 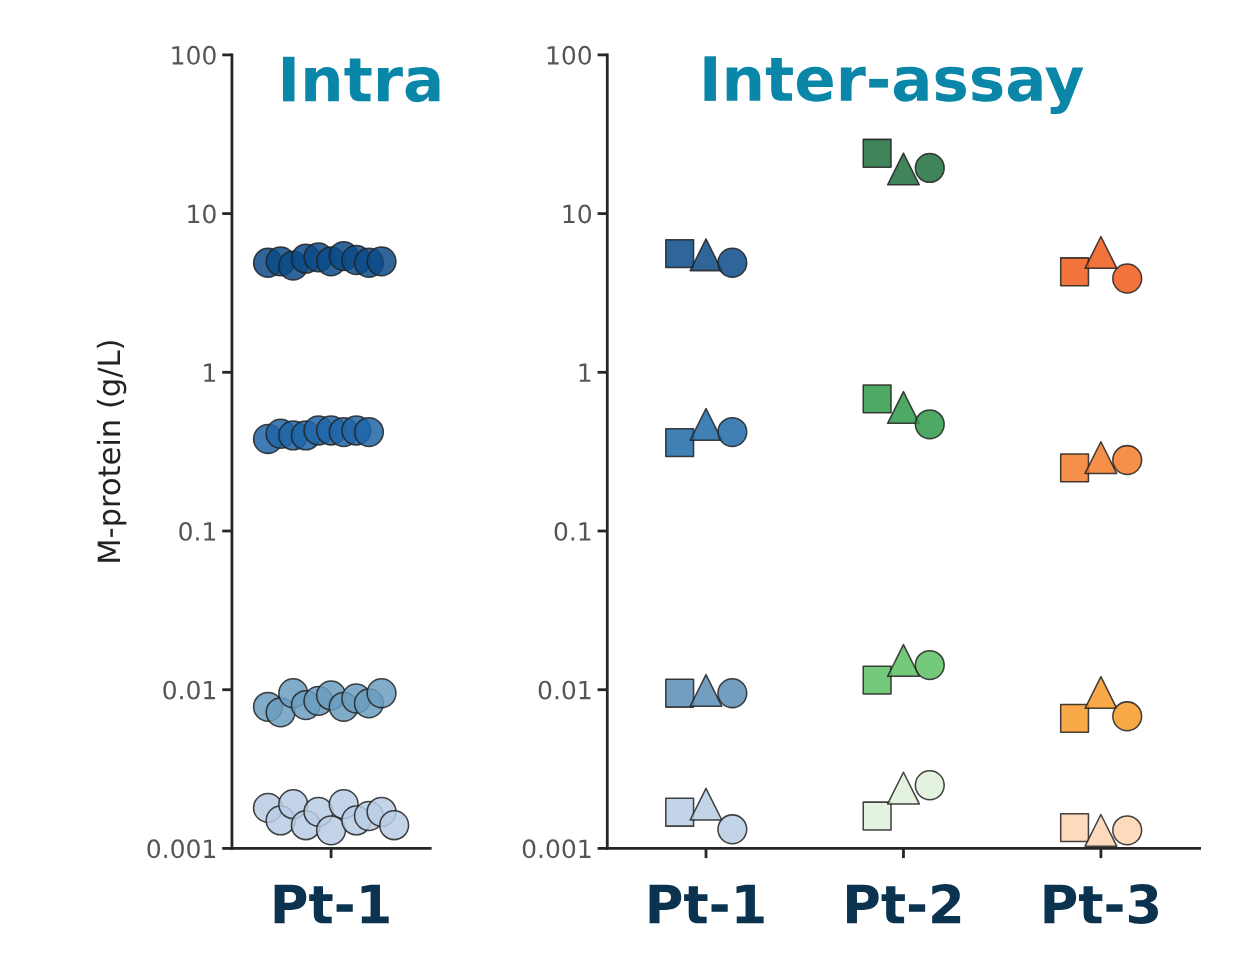 What do you see at coordinates (111, 451) in the screenshot?
I see `y-axis-title: M-protein (g/L)` at bounding box center [111, 451].